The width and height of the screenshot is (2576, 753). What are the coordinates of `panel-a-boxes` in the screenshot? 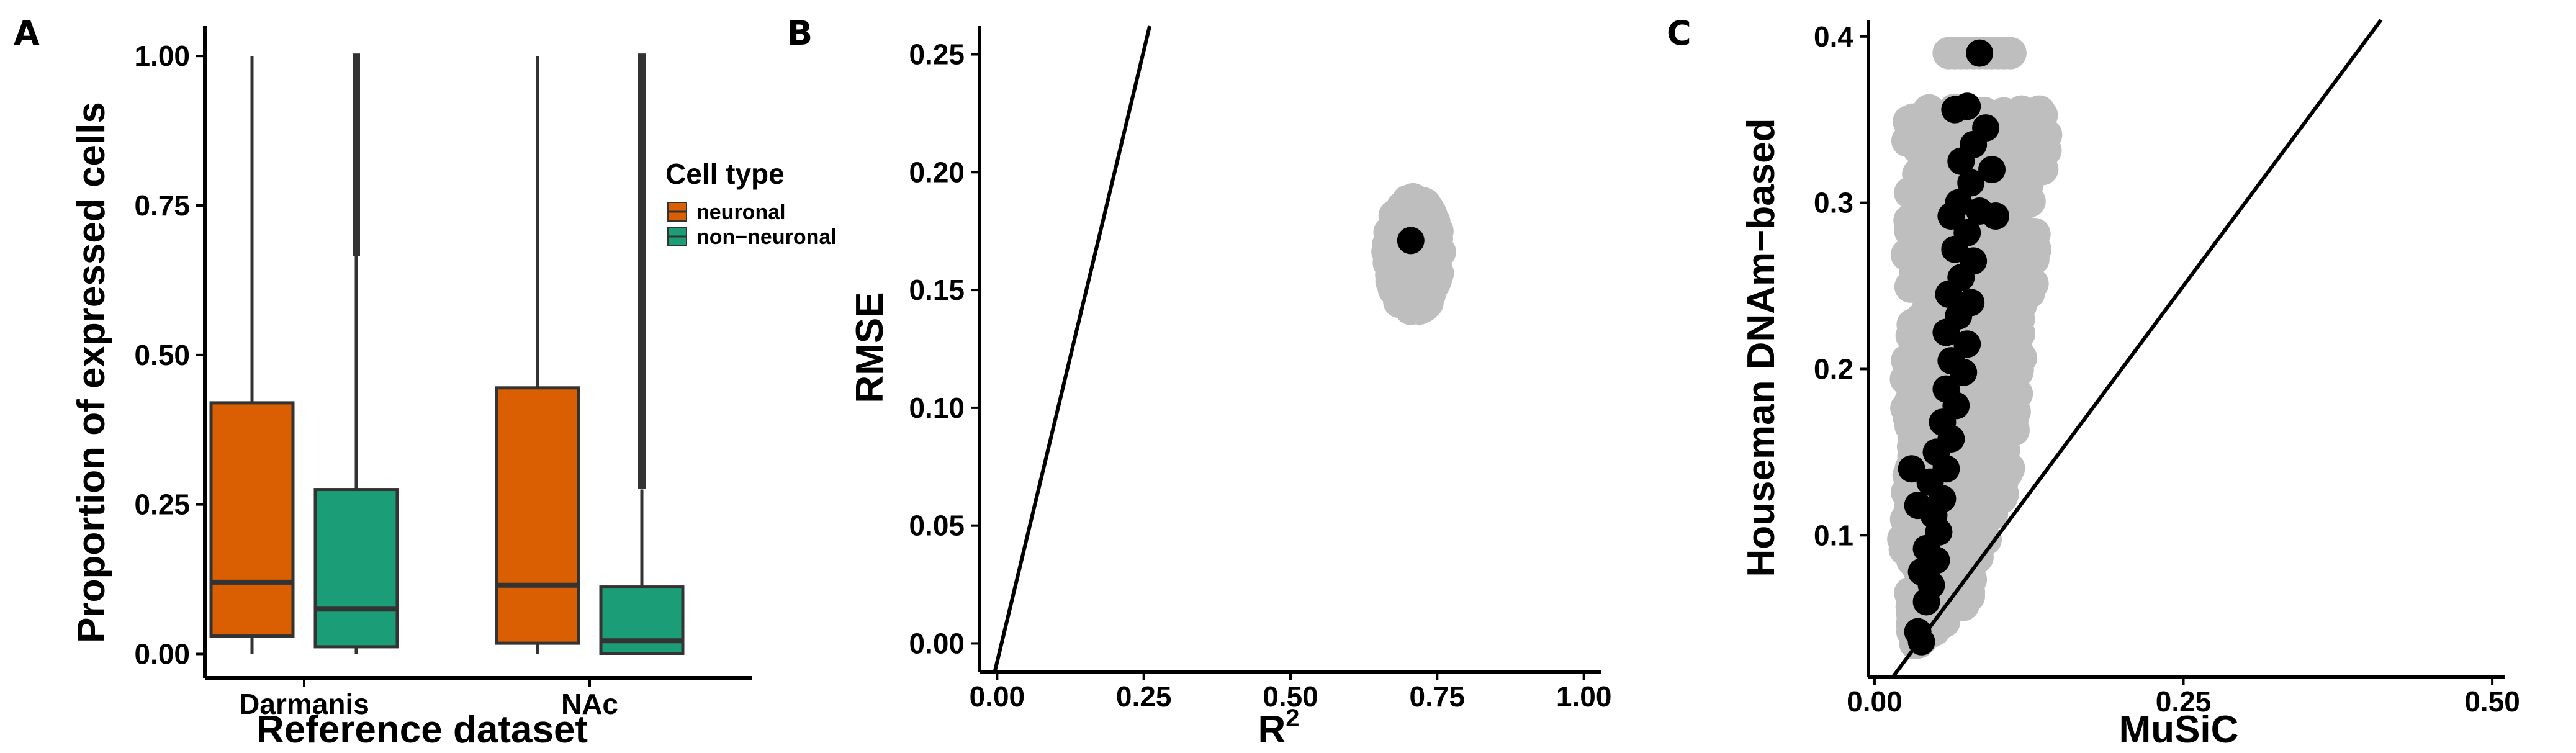 It's located at (447, 354).